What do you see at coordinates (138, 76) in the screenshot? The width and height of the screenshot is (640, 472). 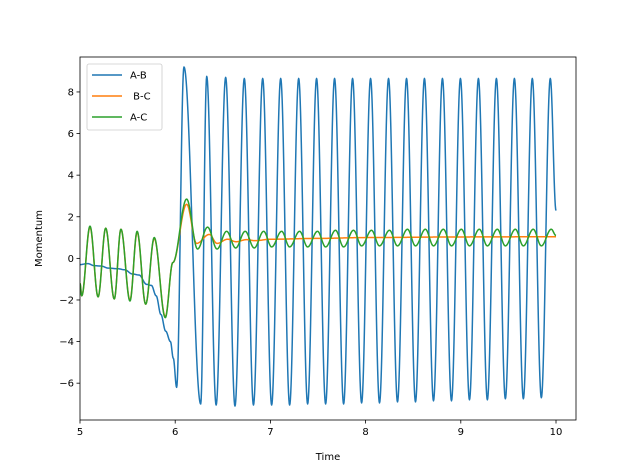 I see `legend-label: A-B` at bounding box center [138, 76].